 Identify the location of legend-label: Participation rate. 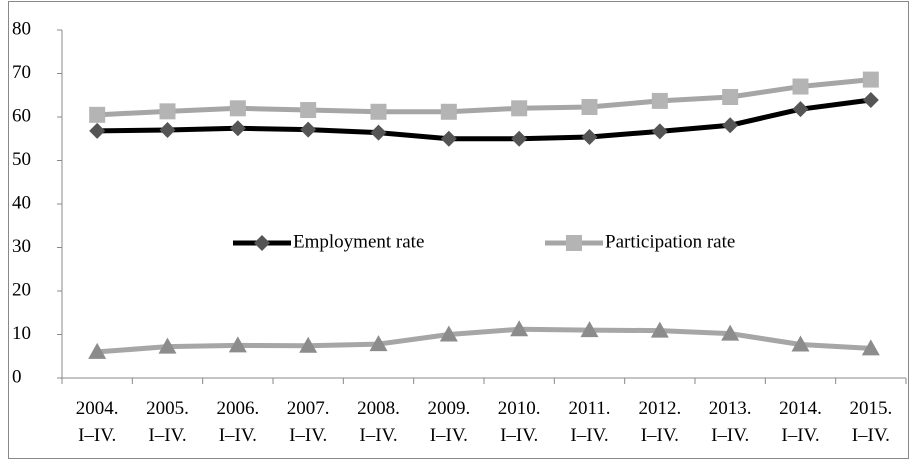
(670, 241).